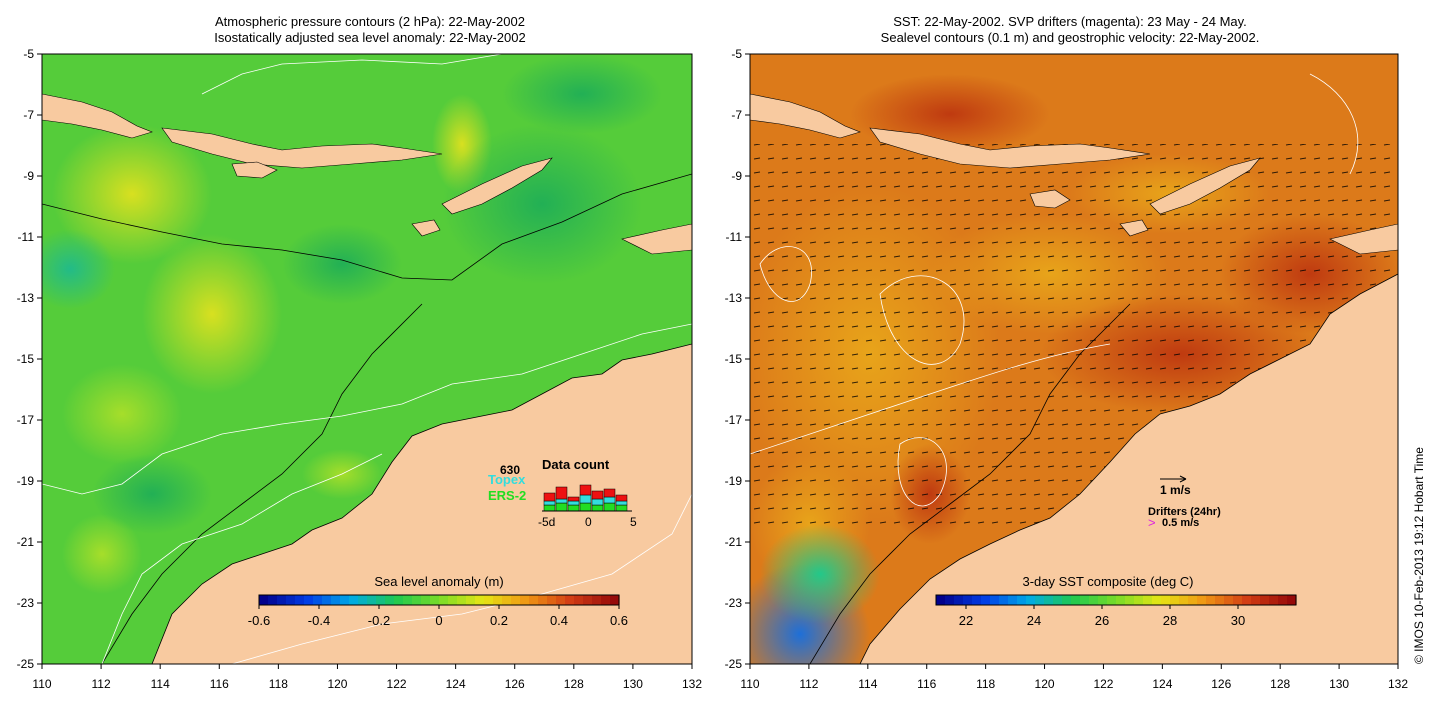 The width and height of the screenshot is (1440, 710). Describe the element at coordinates (922, 472) in the screenshot. I see `sea-level-contour` at that location.